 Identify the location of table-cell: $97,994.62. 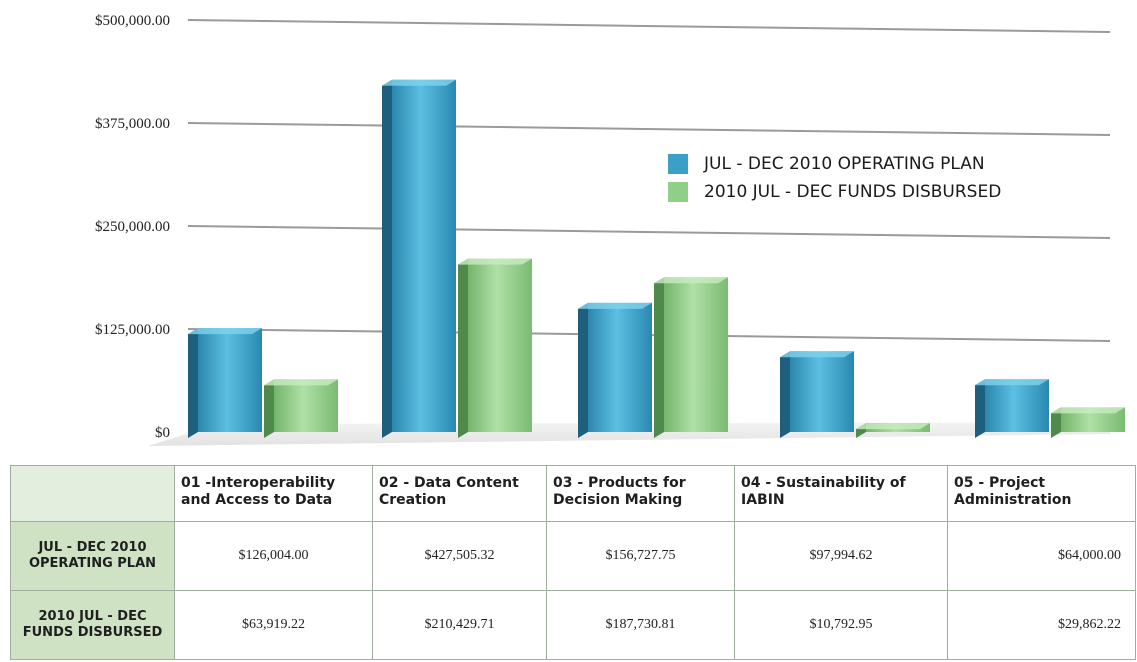
(841, 556).